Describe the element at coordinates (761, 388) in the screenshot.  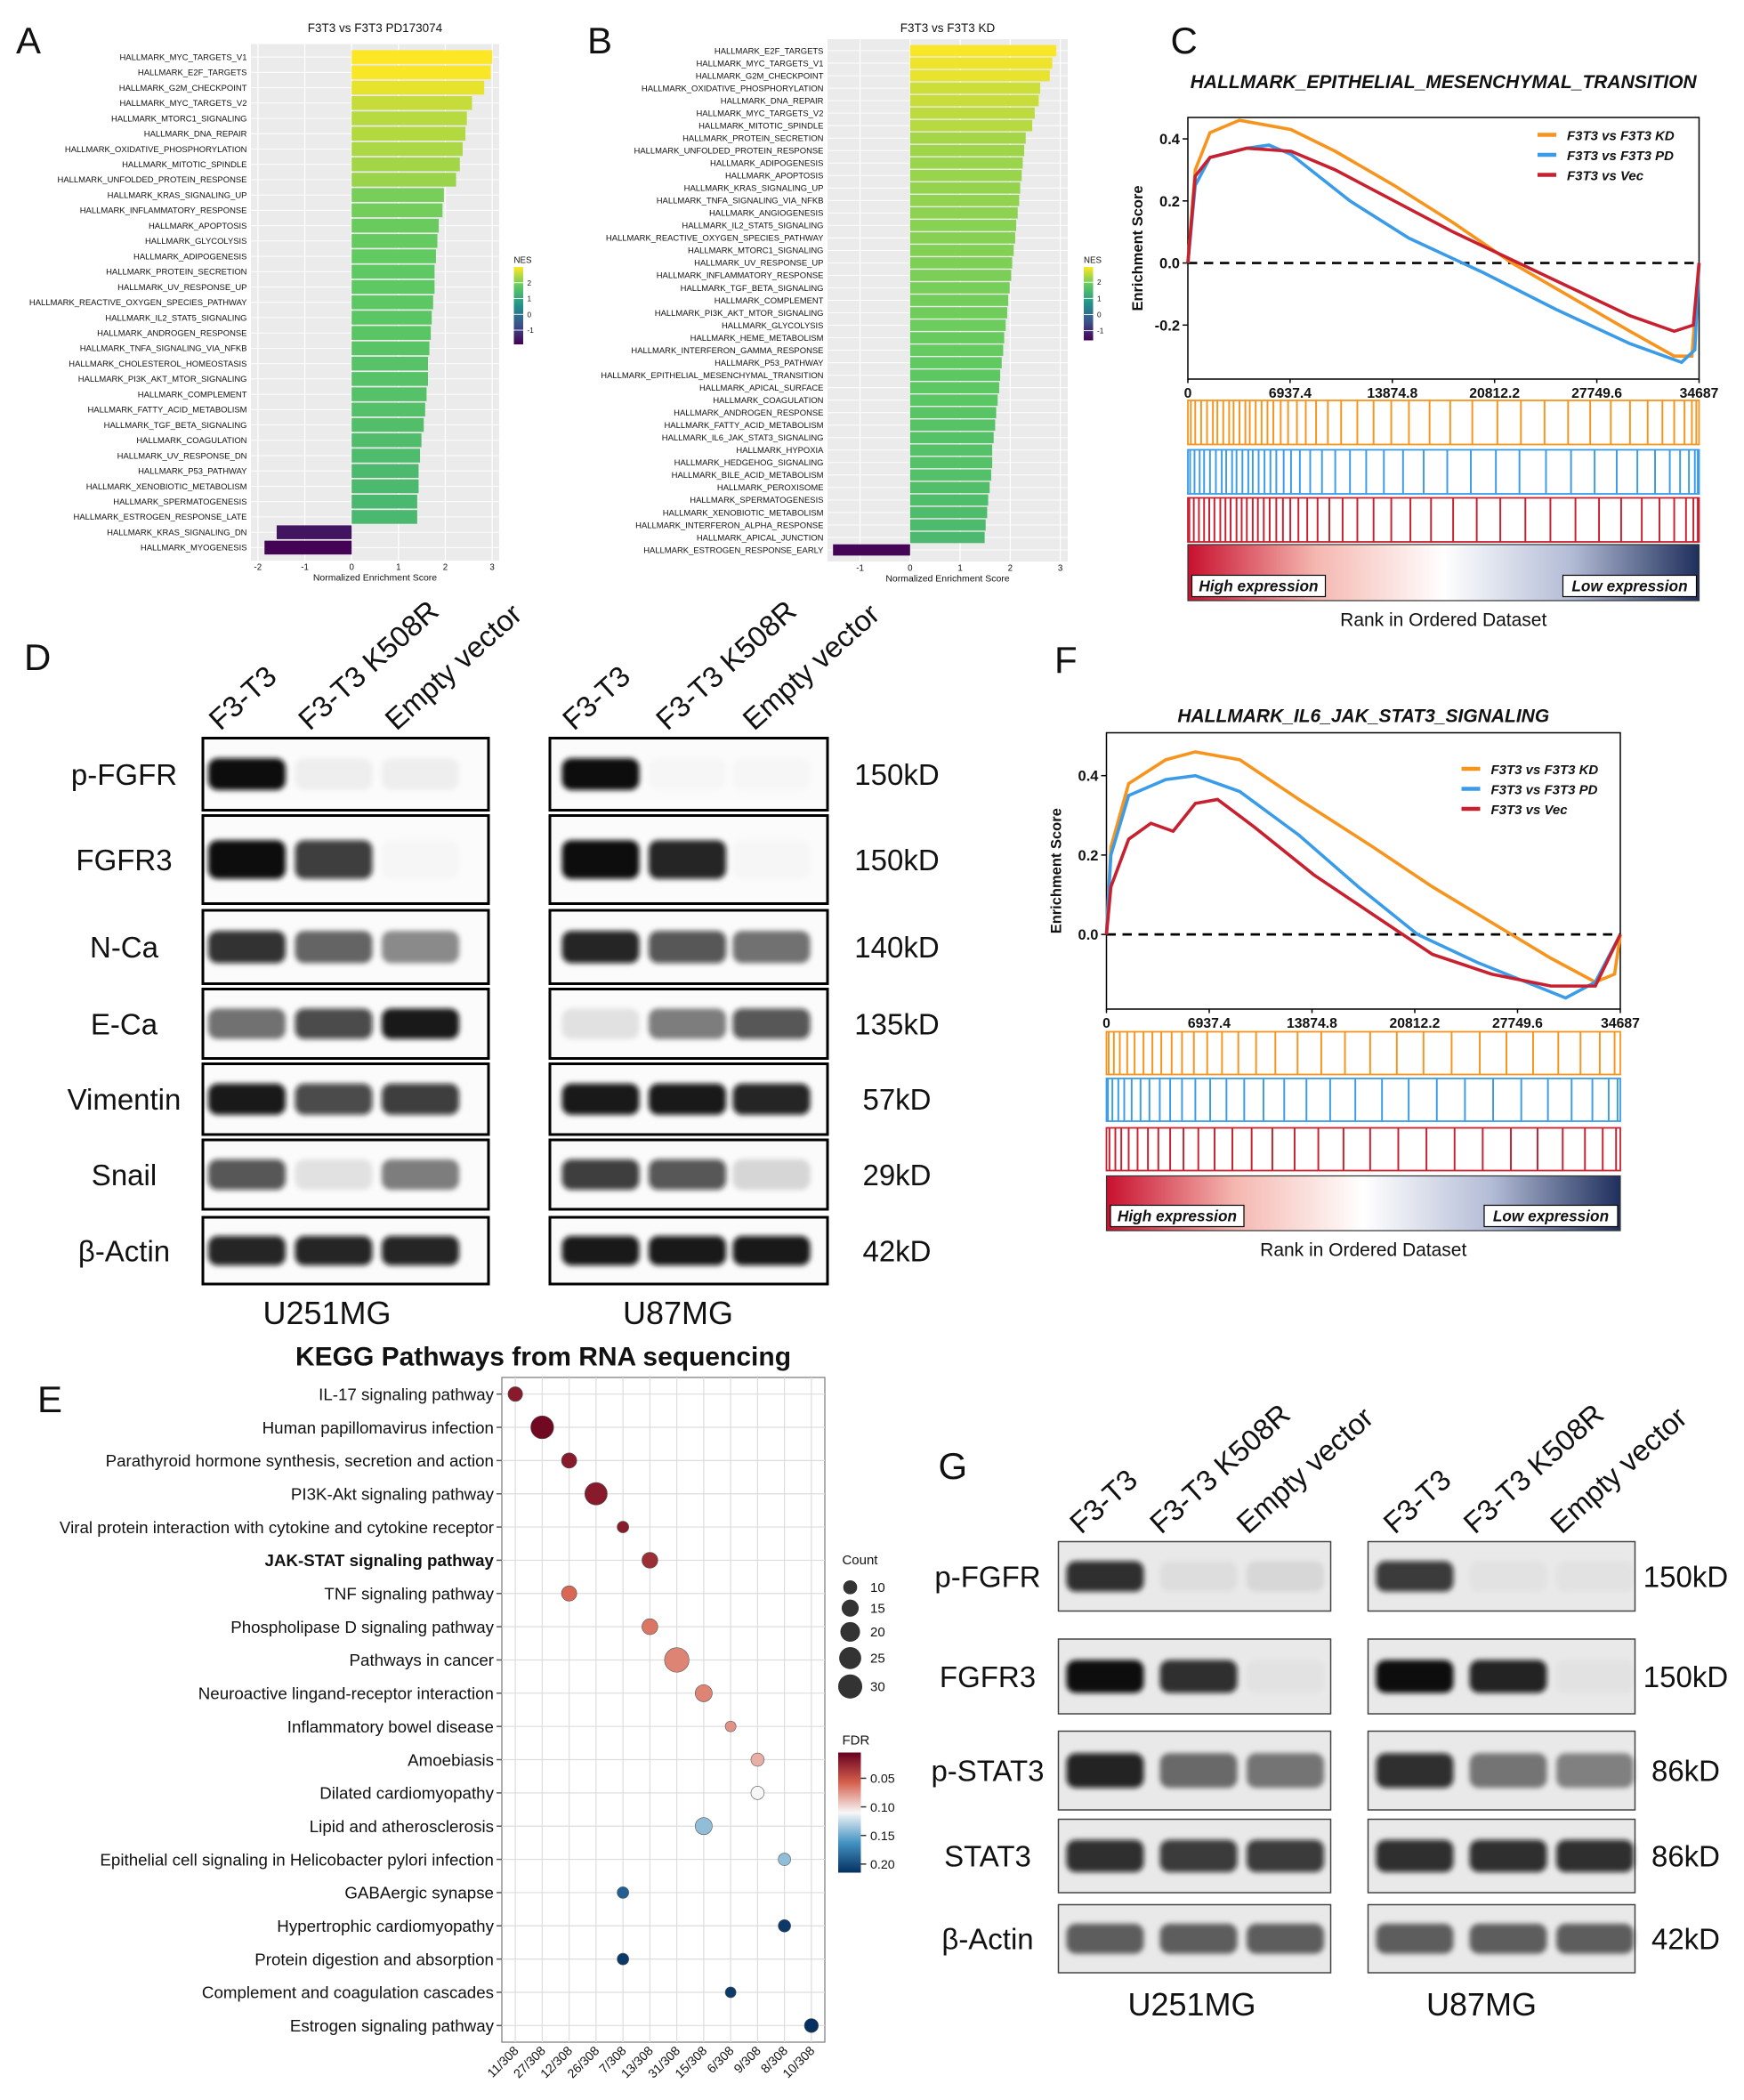
I see `category-label: HALLMARK_APICAL_SURFACE` at that location.